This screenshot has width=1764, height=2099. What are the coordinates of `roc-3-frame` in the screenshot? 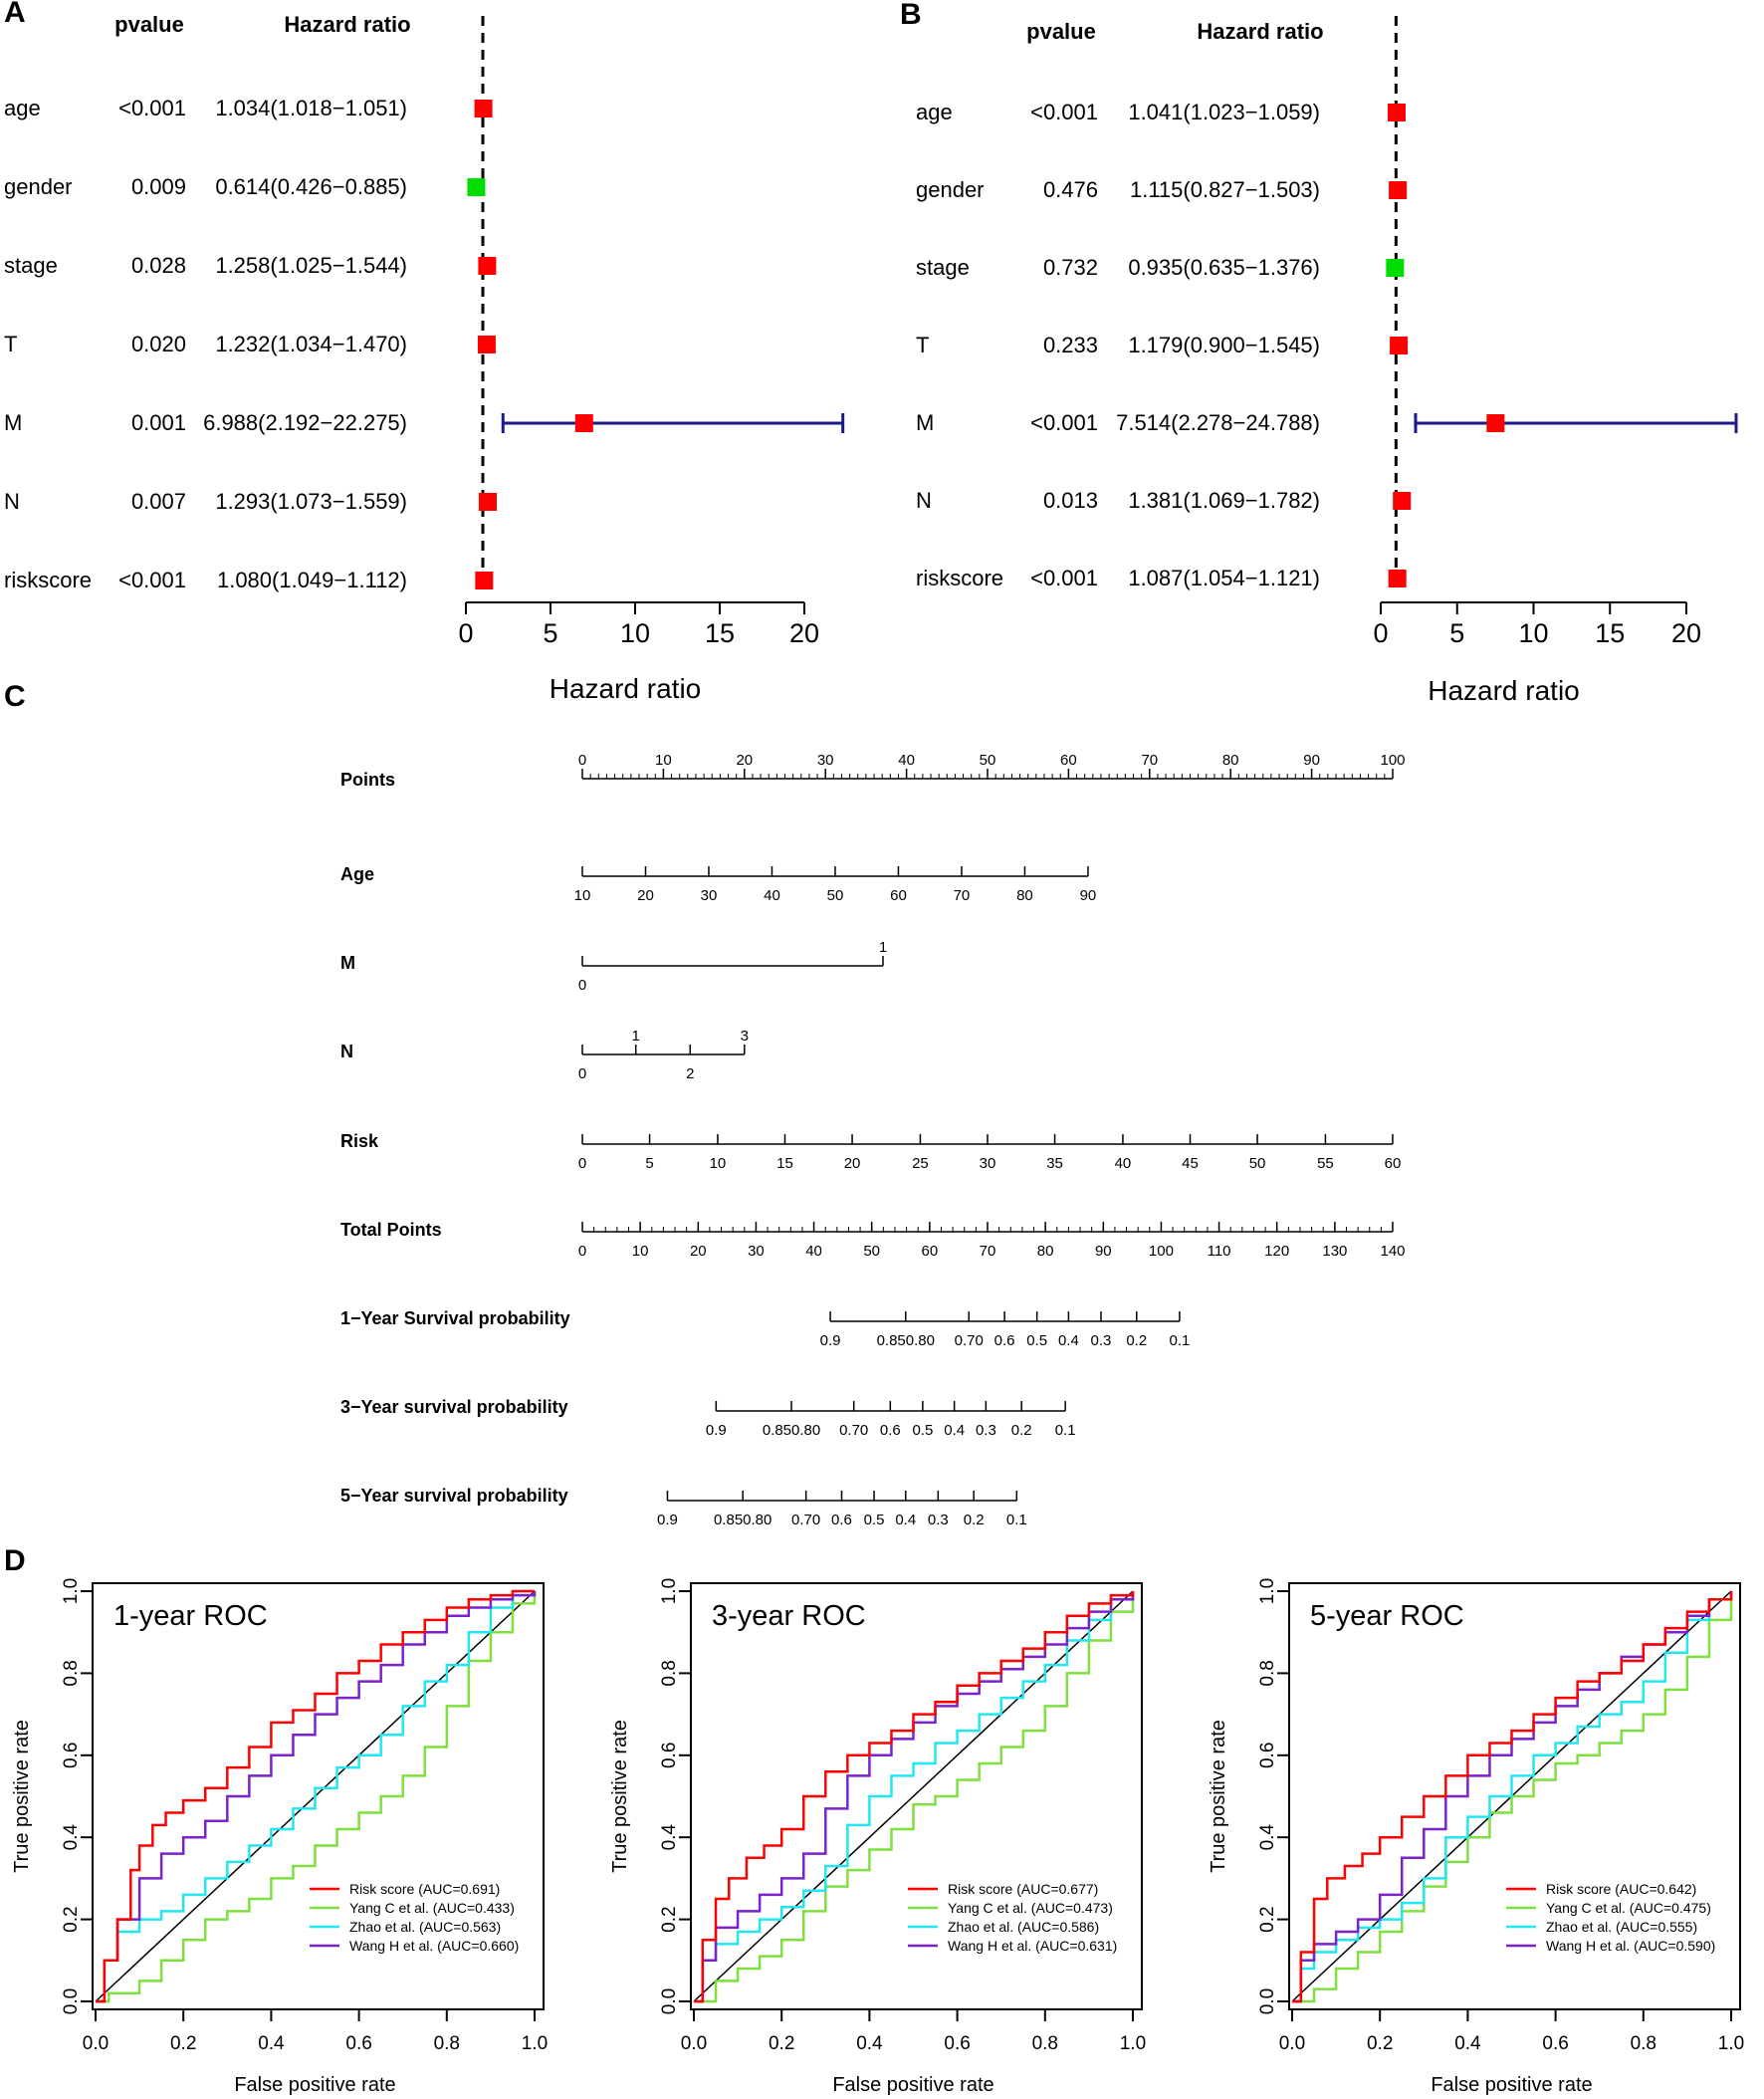 It's located at (1514, 1796).